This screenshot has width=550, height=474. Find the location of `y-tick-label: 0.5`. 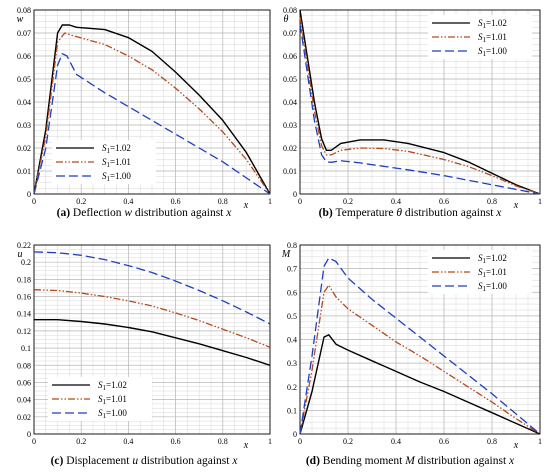

y-tick-label: 0.5 is located at coordinates (292, 316).